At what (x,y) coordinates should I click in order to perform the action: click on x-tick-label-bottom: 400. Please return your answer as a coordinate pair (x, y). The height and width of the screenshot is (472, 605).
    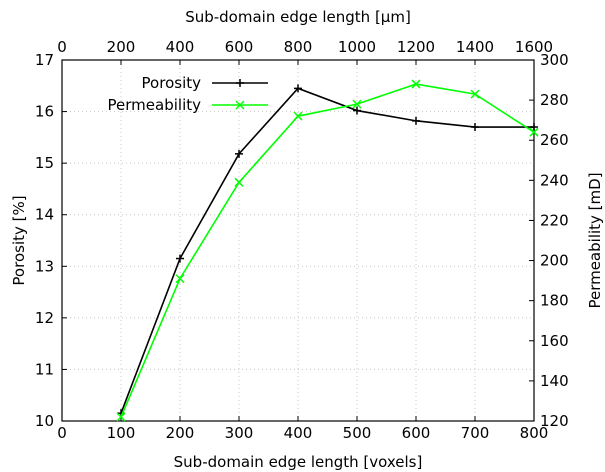
    Looking at the image, I should click on (298, 433).